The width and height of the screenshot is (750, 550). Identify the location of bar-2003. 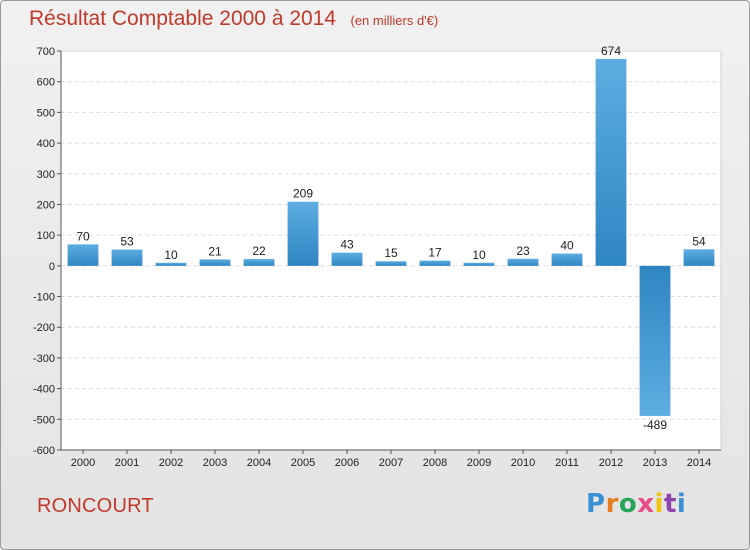
(215, 262).